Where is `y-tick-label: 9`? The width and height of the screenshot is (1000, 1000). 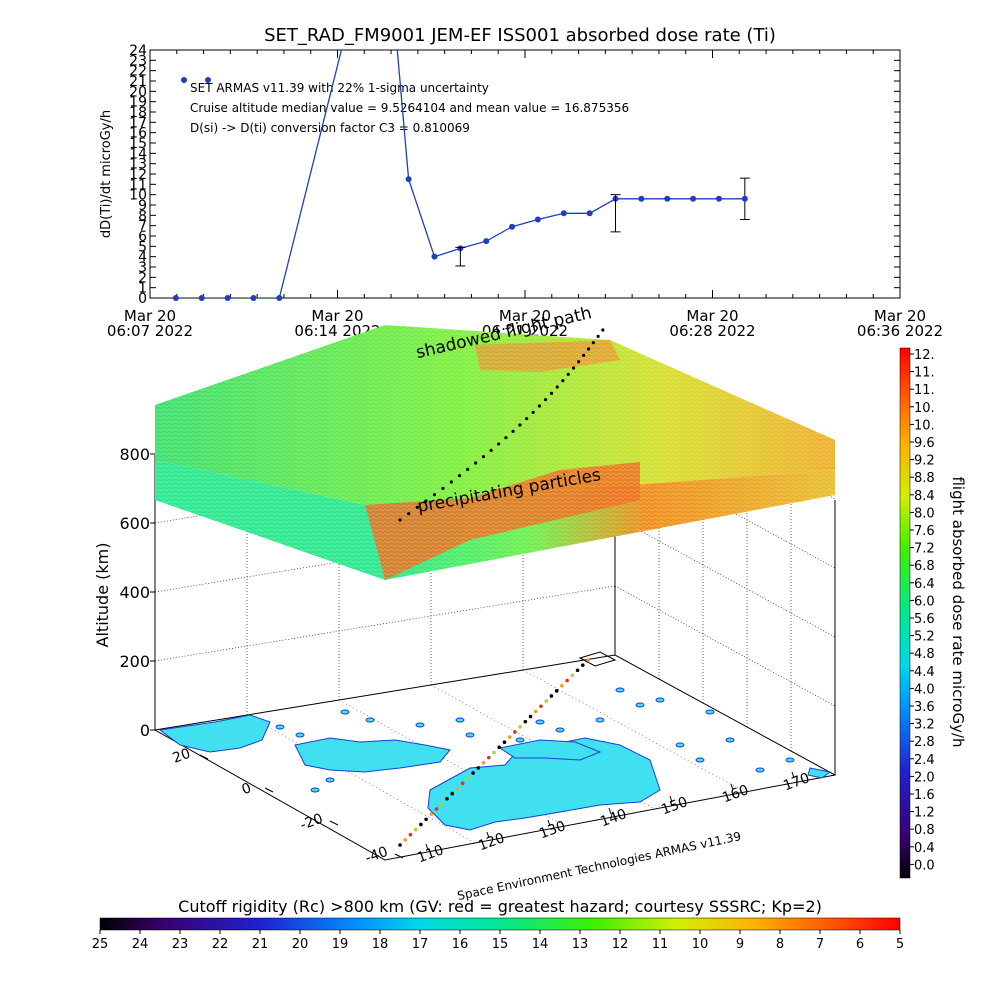 y-tick-label: 9 is located at coordinates (142, 206).